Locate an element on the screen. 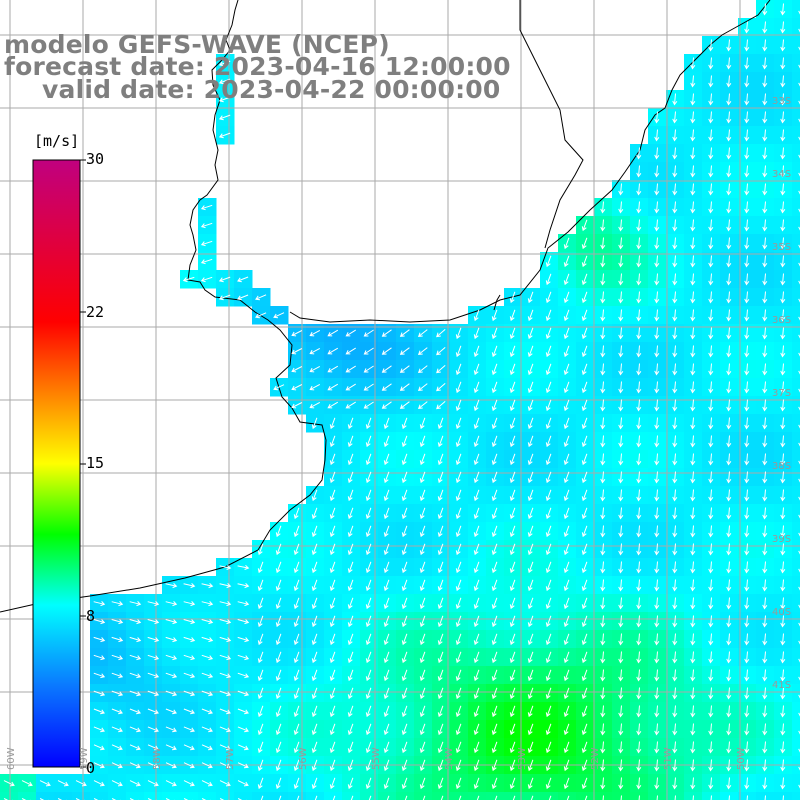 The height and width of the screenshot is (800, 800). latitude-label: 36S is located at coordinates (781, 320).